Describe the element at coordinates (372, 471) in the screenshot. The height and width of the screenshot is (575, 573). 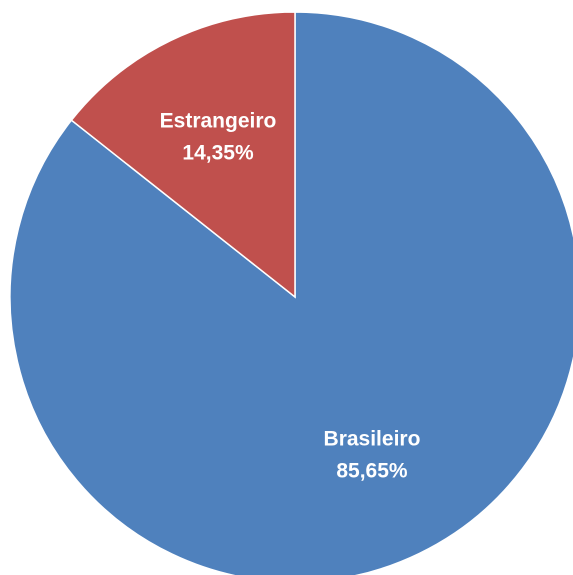
I see `slice-value-label: 85,65%` at that location.